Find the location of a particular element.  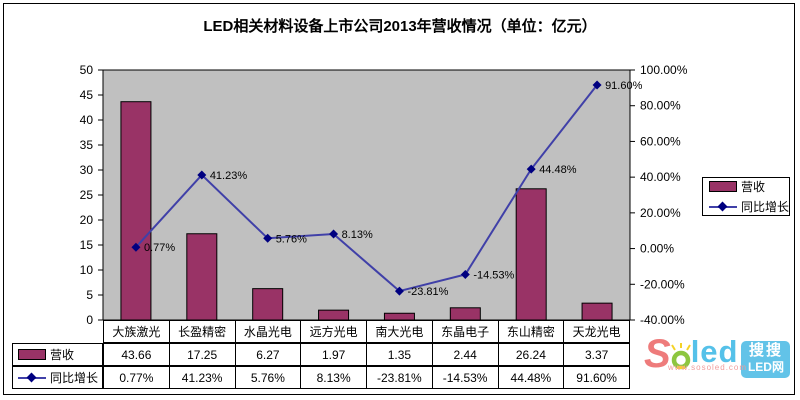

right-axis-label: 60.00% is located at coordinates (660, 141).